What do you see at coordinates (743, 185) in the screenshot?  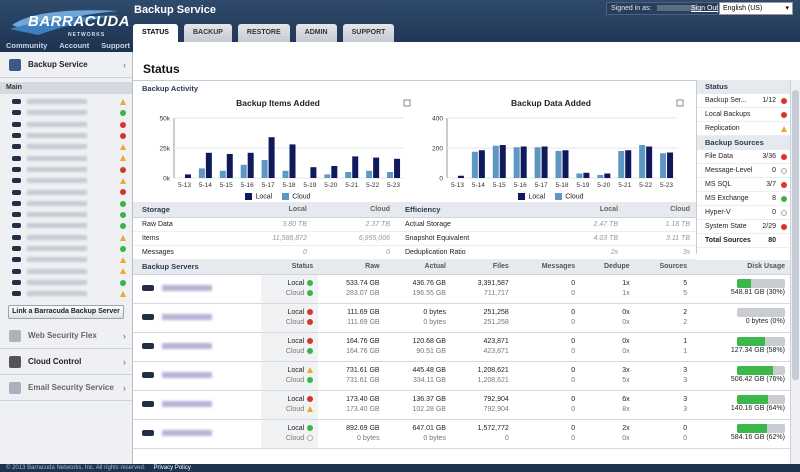 I see `status-row: MS SQL 3/7` at bounding box center [743, 185].